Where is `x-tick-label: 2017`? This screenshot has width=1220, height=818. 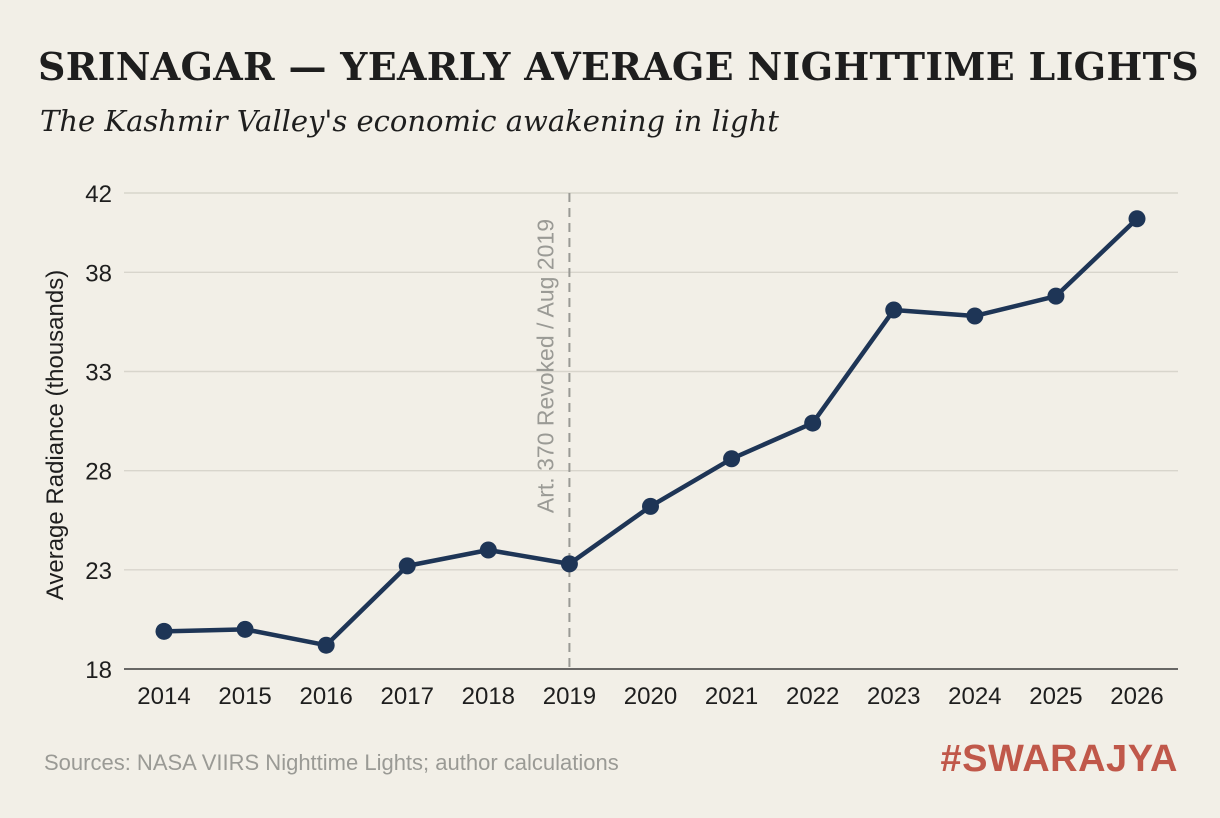
x-tick-label: 2017 is located at coordinates (407, 696).